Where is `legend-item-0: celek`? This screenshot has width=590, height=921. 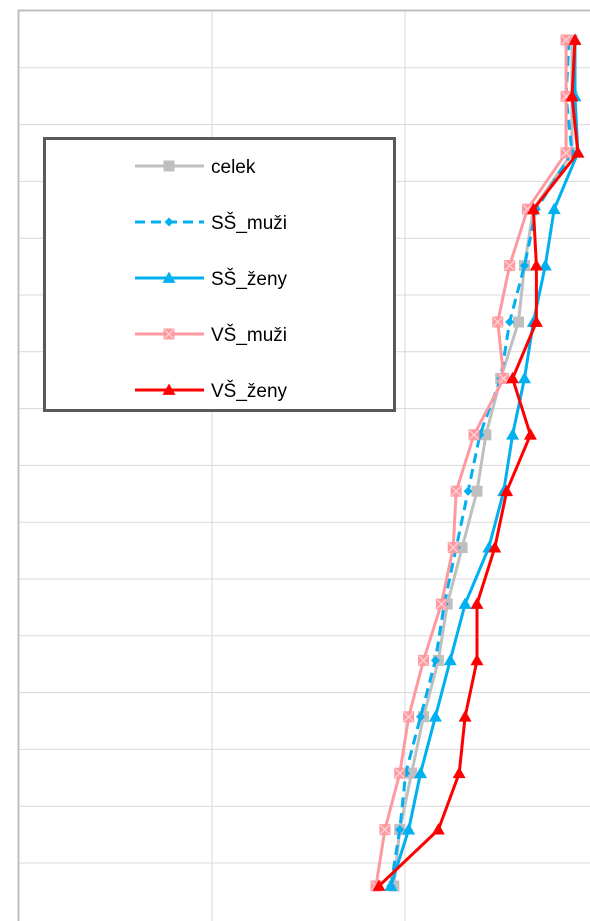 legend-item-0: celek is located at coordinates (195, 167).